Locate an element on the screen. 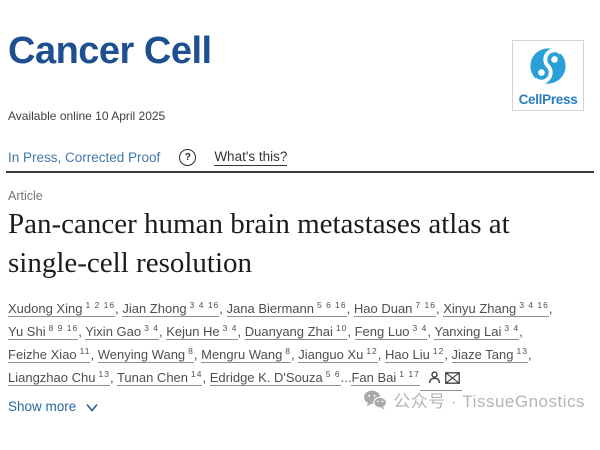 The height and width of the screenshot is (450, 600). author-link: Yixin Gao 3 4 is located at coordinates (122, 331).